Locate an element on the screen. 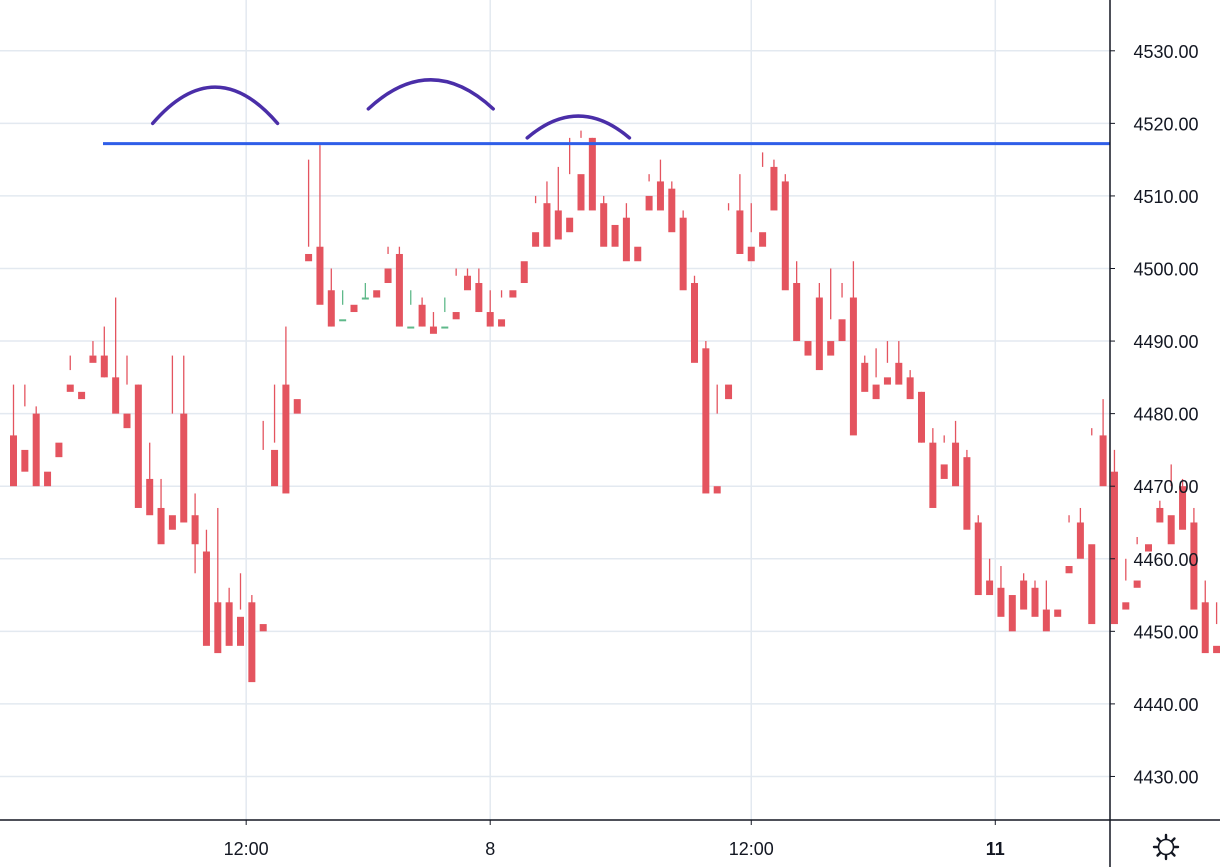 The width and height of the screenshot is (1220, 867). settings-button is located at coordinates (1166, 847).